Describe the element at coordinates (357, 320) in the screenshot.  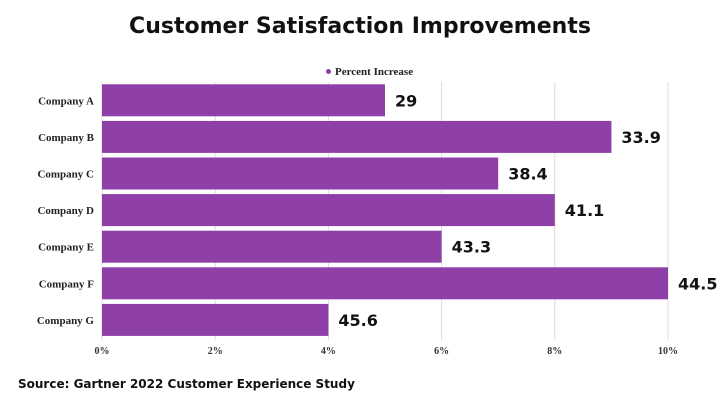
I see `data-label: 45.6` at that location.